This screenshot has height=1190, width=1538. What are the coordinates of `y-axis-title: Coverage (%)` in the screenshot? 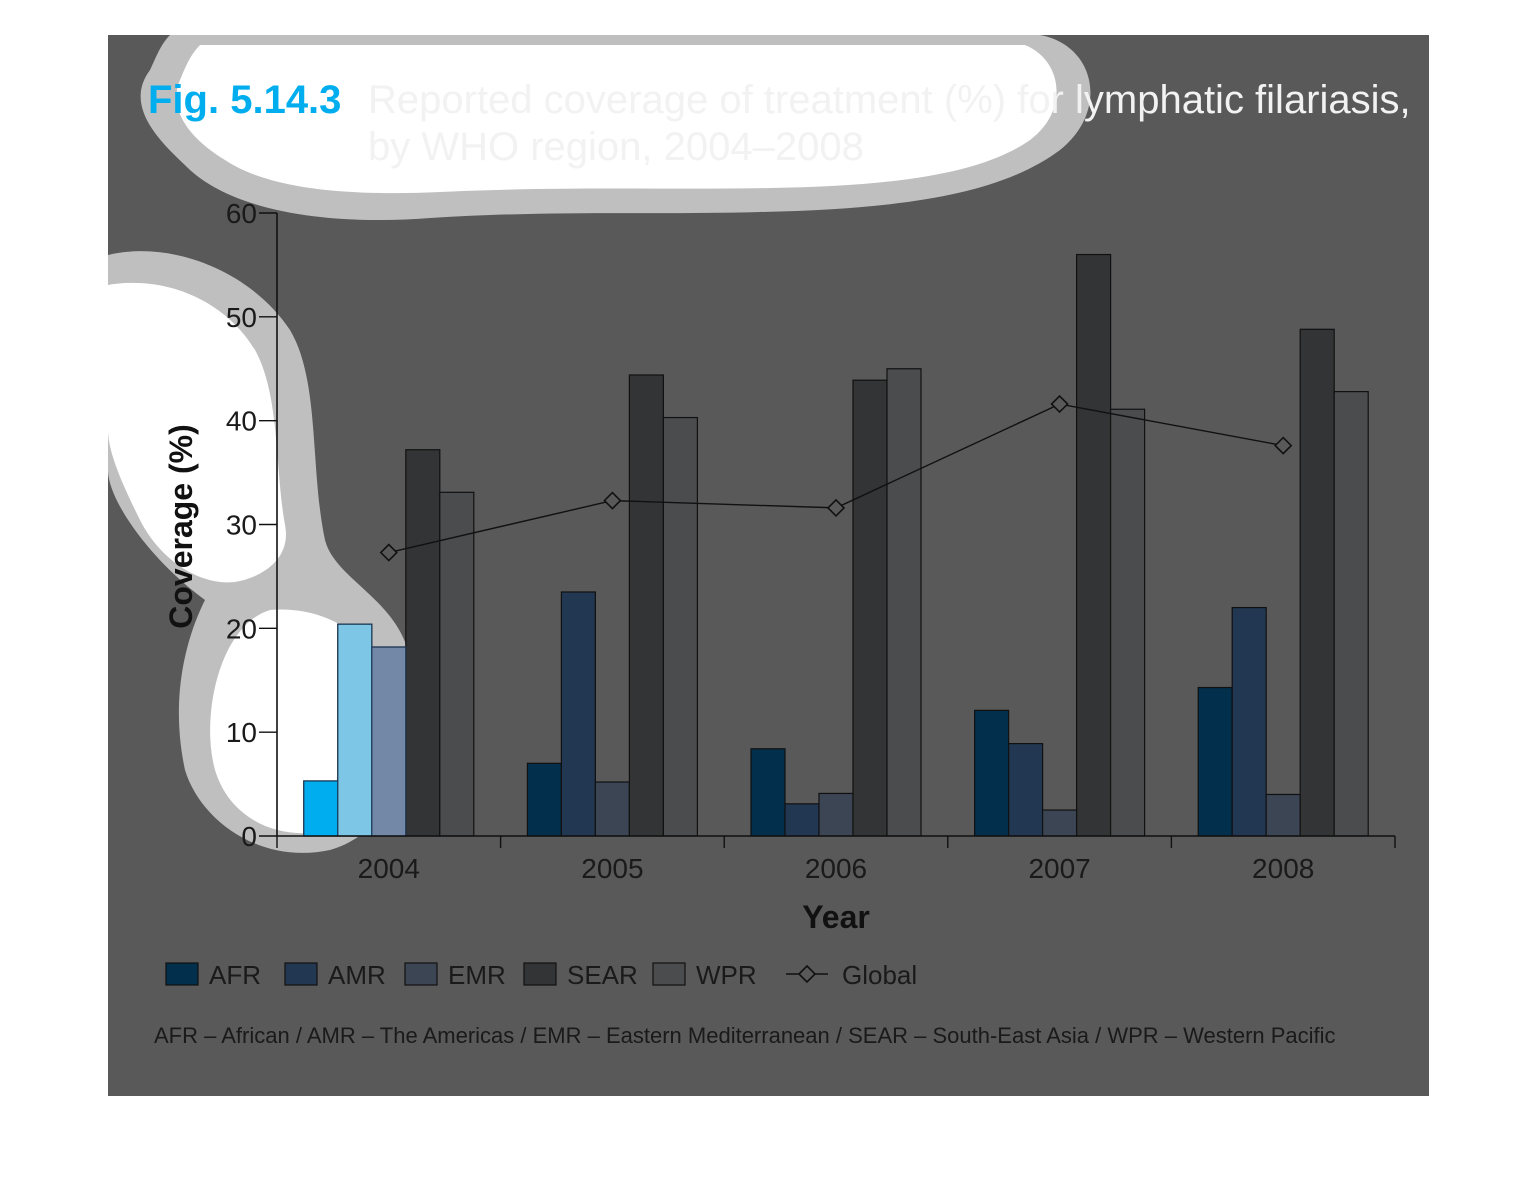 It's located at (181, 526).